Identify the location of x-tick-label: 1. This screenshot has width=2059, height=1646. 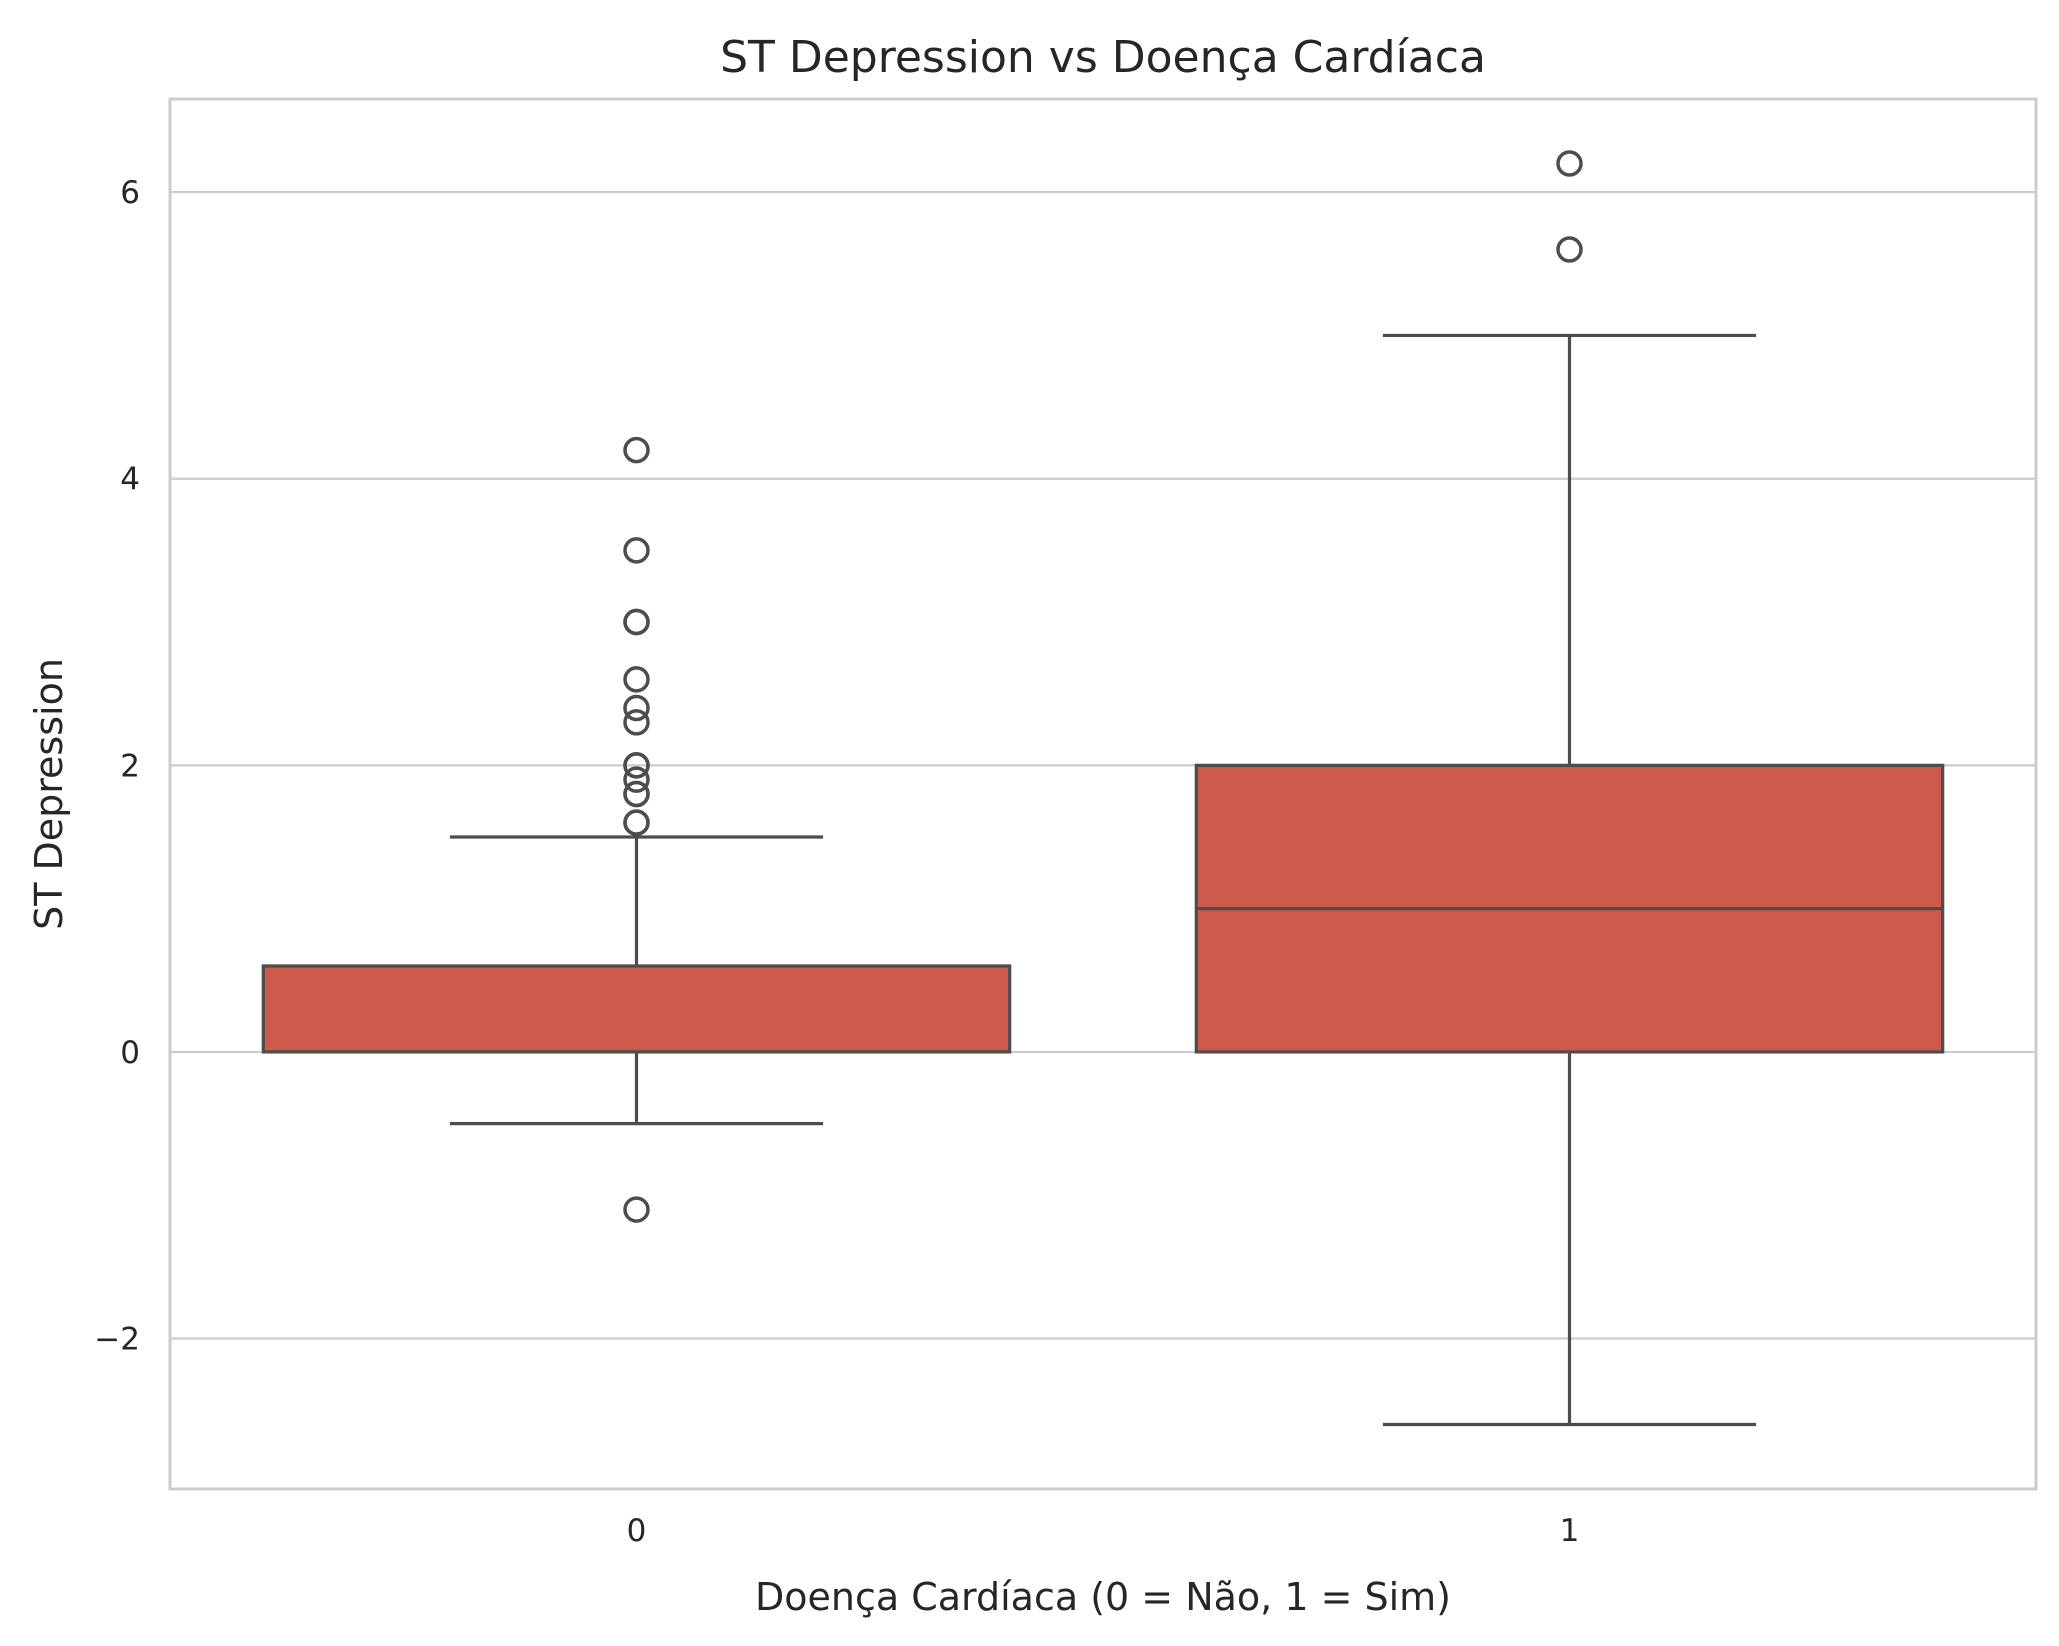
(1570, 1531).